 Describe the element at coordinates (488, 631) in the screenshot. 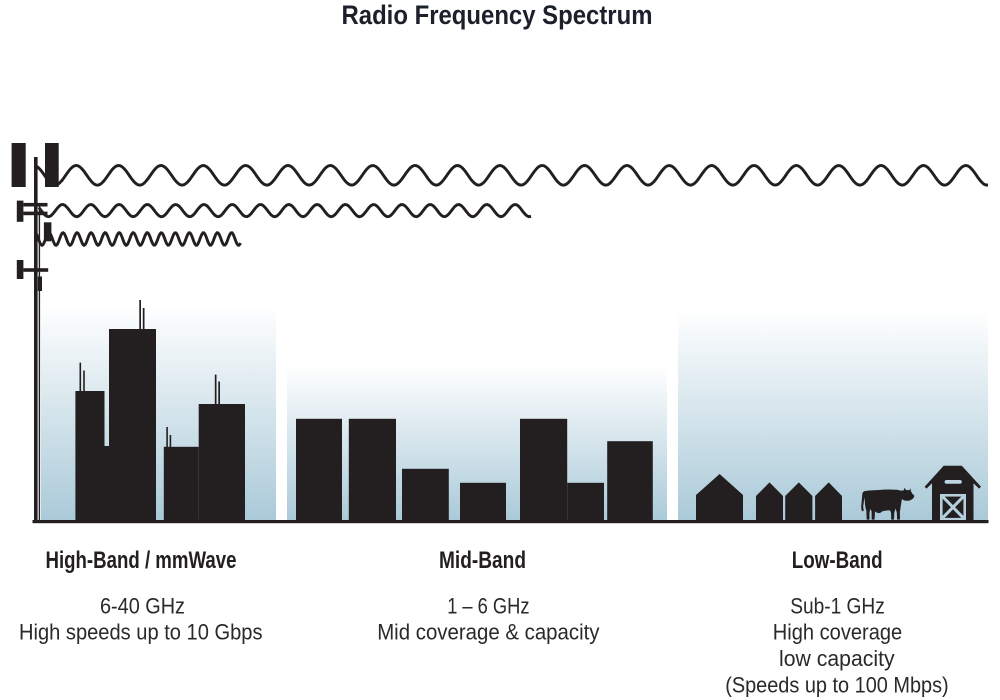

I see `svg-text: Mid coverage & capacity` at that location.